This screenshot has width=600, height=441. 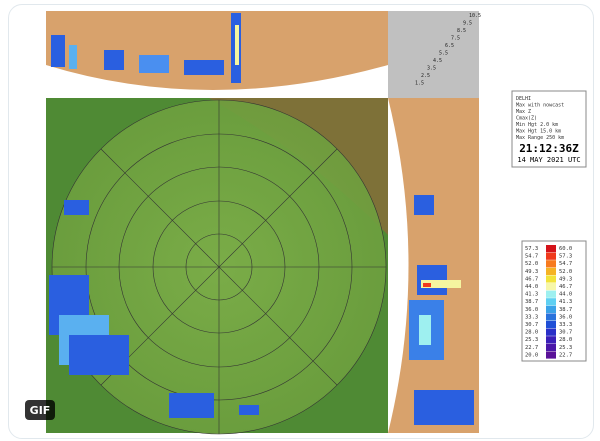 What do you see at coordinates (449, 46) in the screenshot?
I see `altitude-label: 6.5` at bounding box center [449, 46].